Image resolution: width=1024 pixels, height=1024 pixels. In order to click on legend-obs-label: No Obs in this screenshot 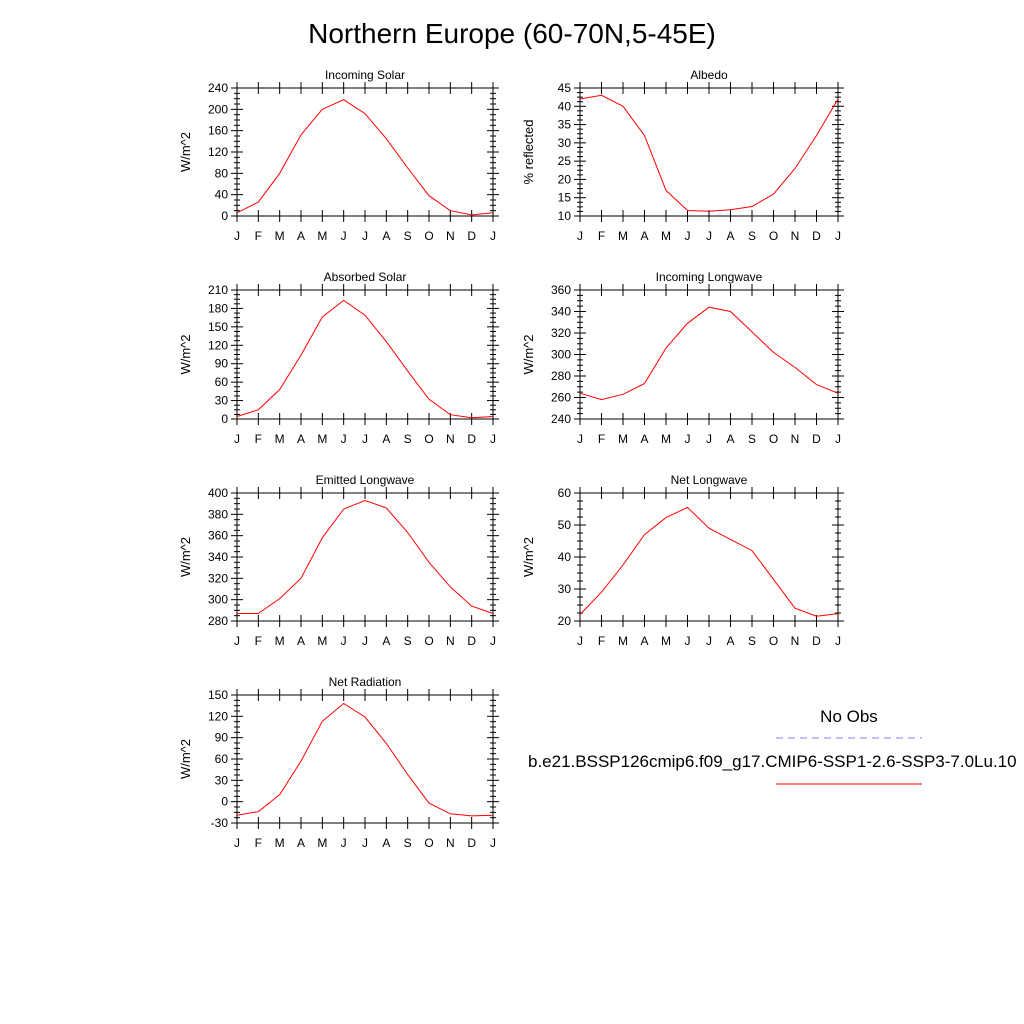, I will do `click(849, 716)`.